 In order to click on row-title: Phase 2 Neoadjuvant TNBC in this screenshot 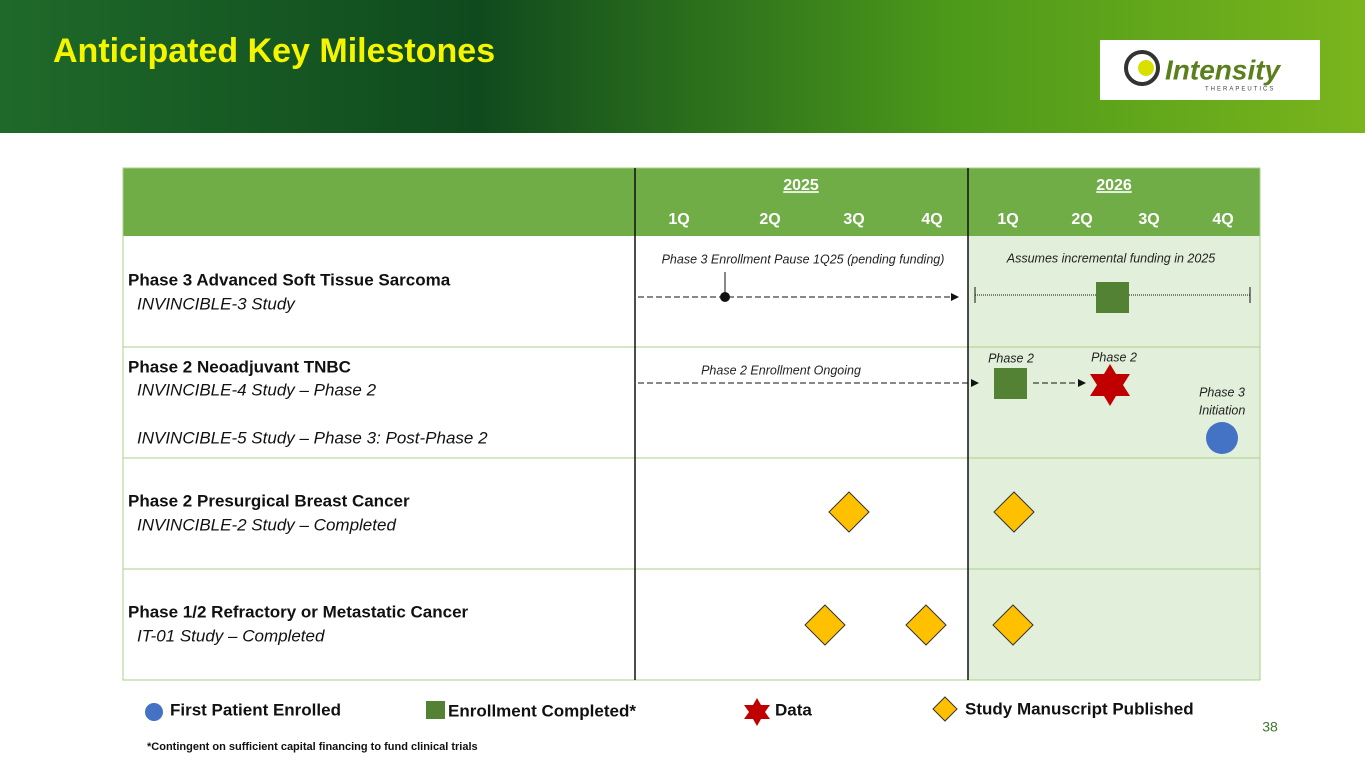, I will do `click(239, 366)`.